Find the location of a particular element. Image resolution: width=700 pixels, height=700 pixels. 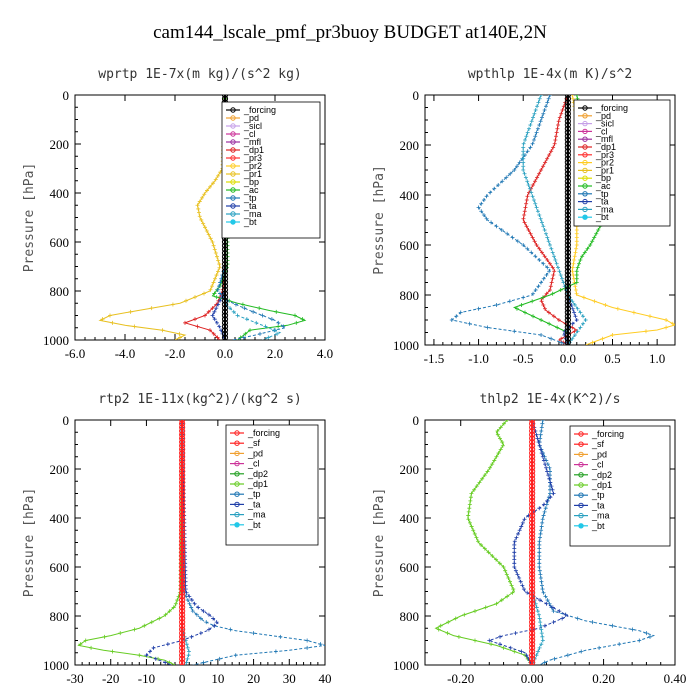

legend-label: _tp is located at coordinates (602, 194).